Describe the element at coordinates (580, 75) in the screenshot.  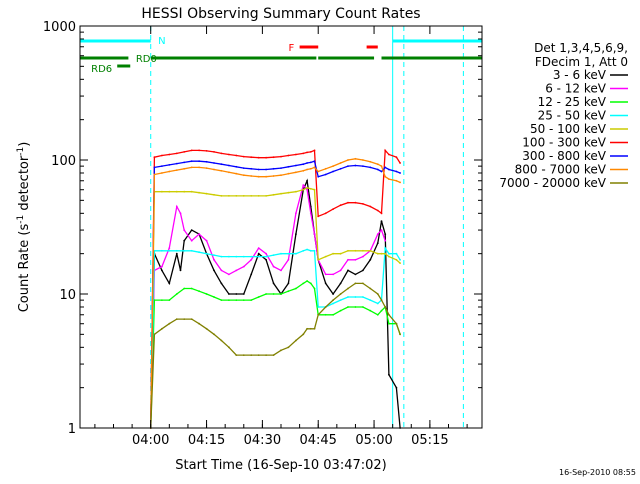
I see `legend-label: 3 - 6 keV` at that location.